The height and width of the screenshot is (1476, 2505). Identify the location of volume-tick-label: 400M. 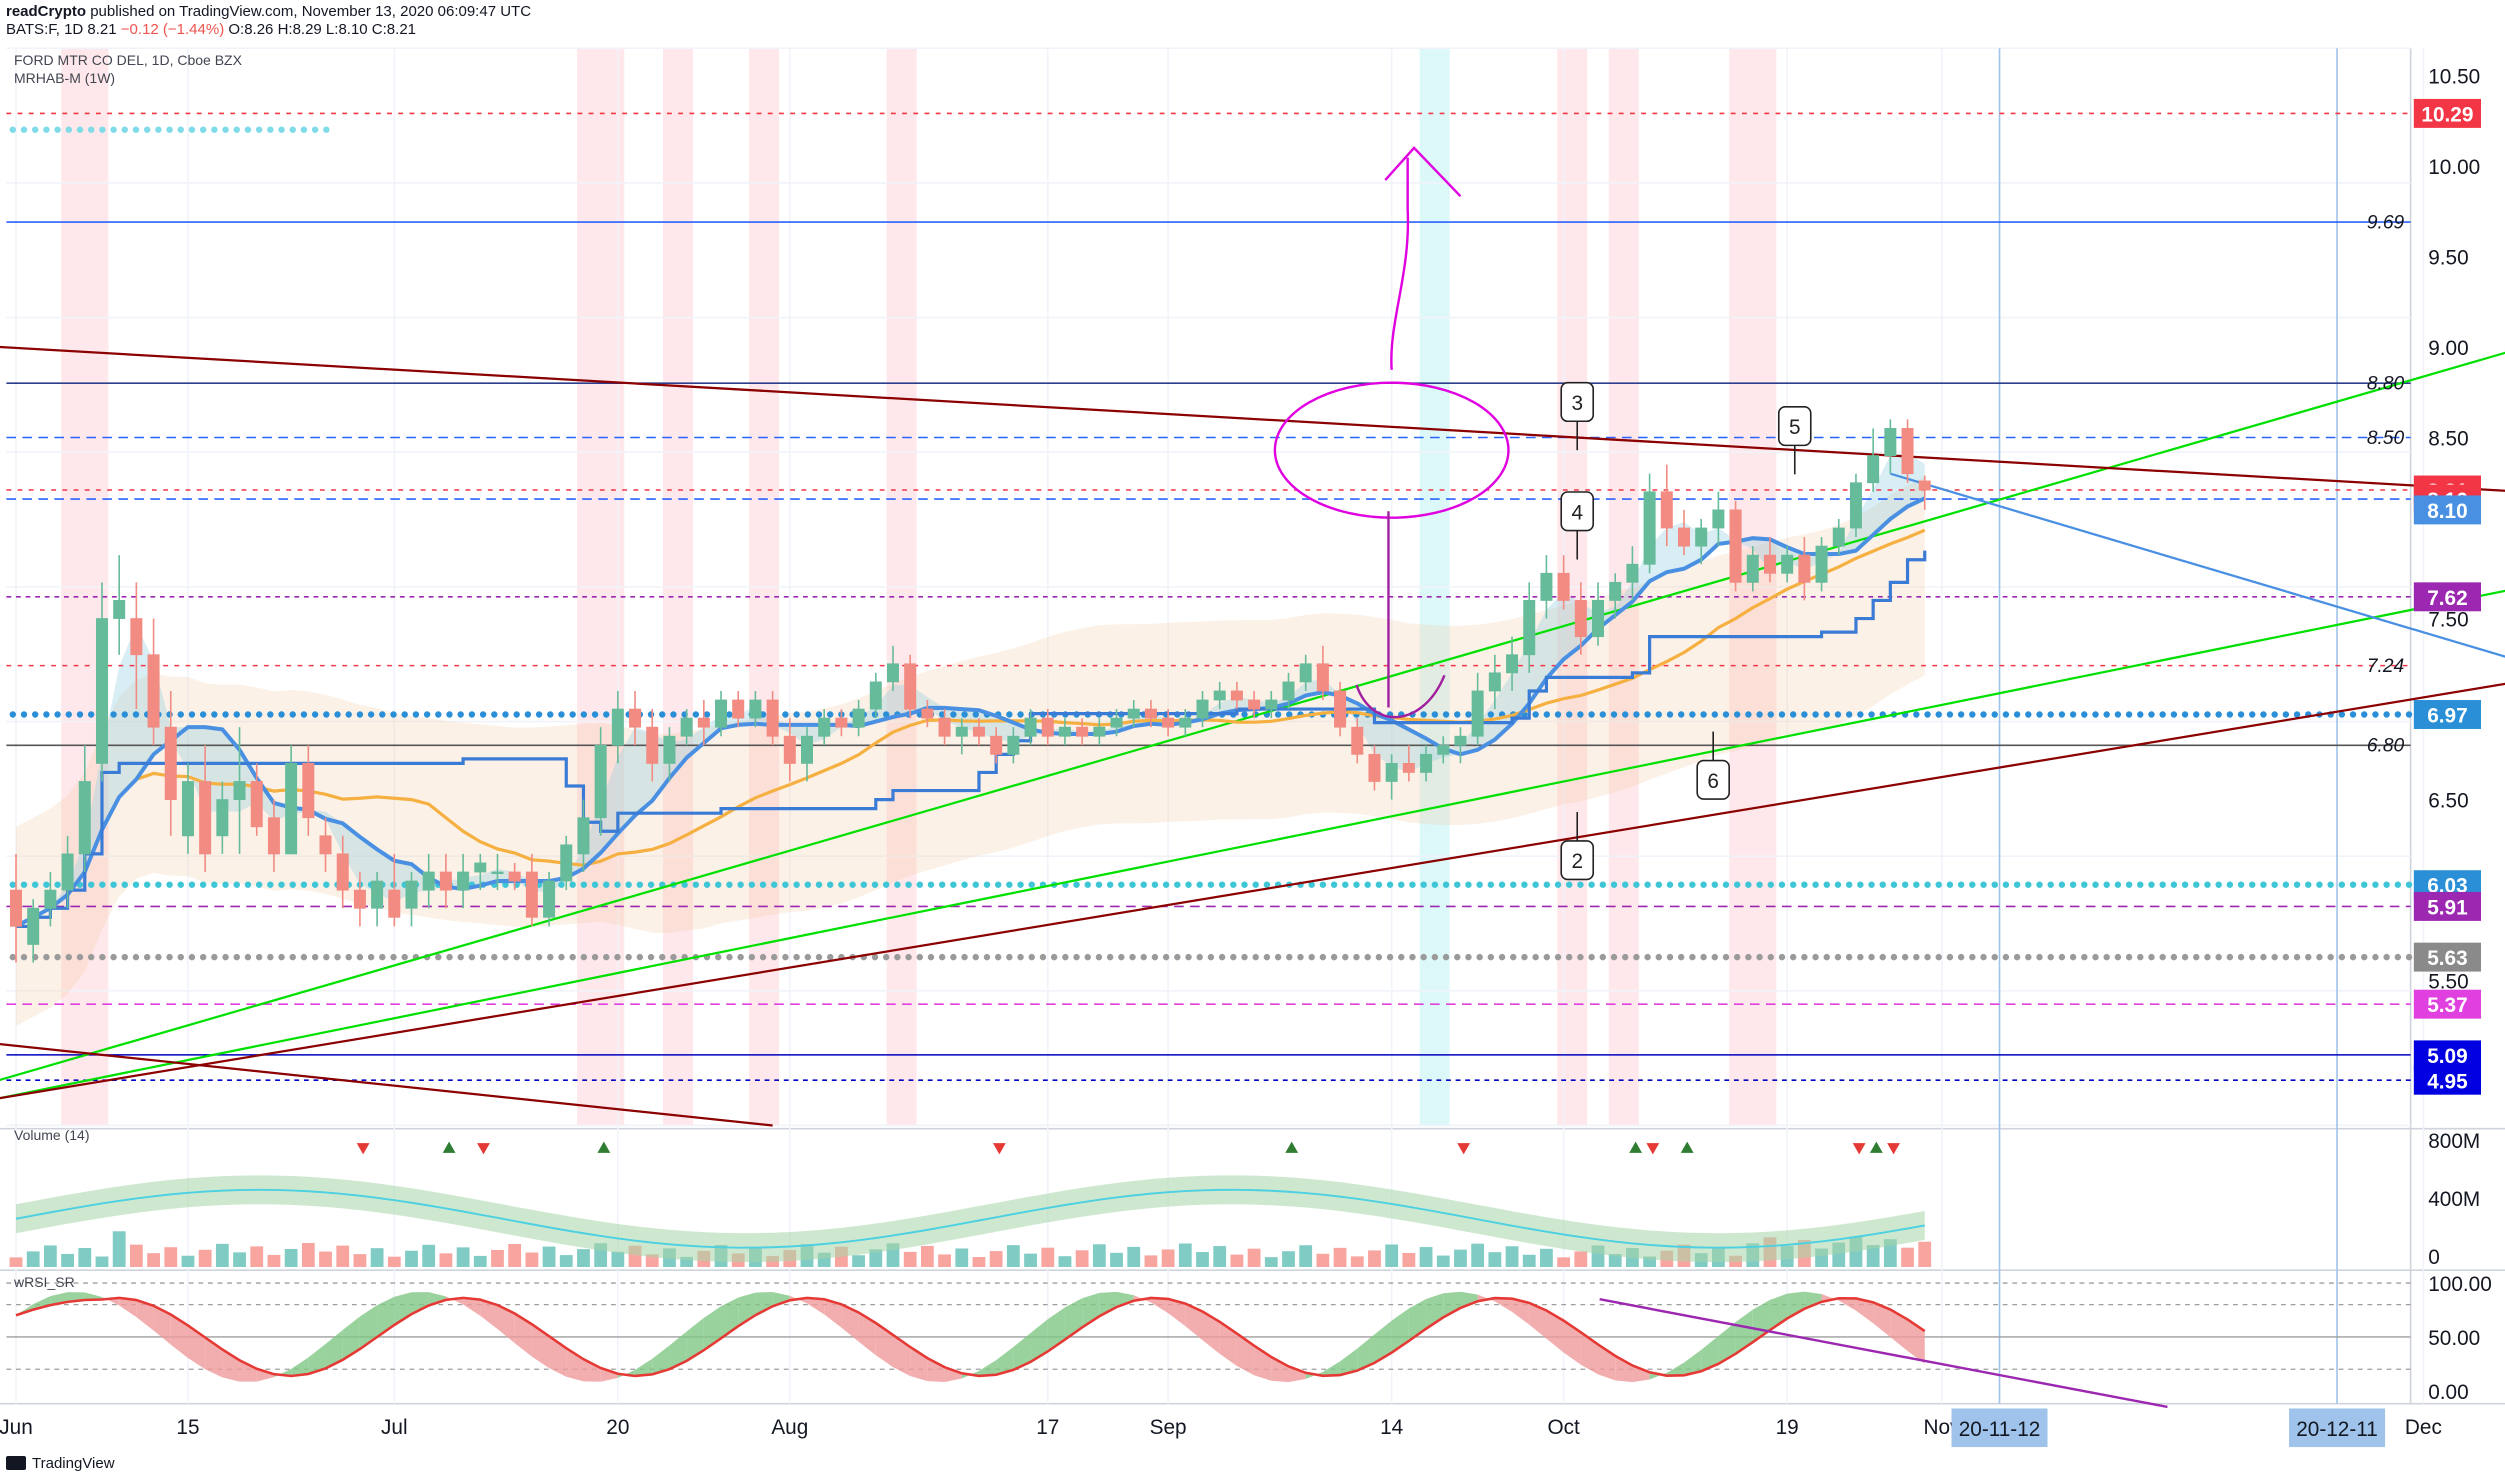
(2454, 1199).